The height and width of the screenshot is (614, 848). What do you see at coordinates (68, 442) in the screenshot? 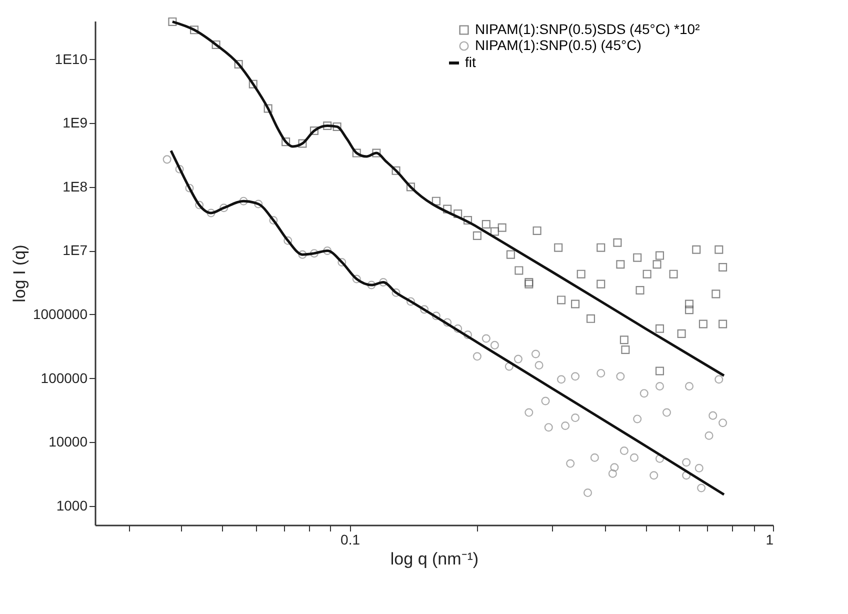
I see `y-tick-label: 10000` at bounding box center [68, 442].